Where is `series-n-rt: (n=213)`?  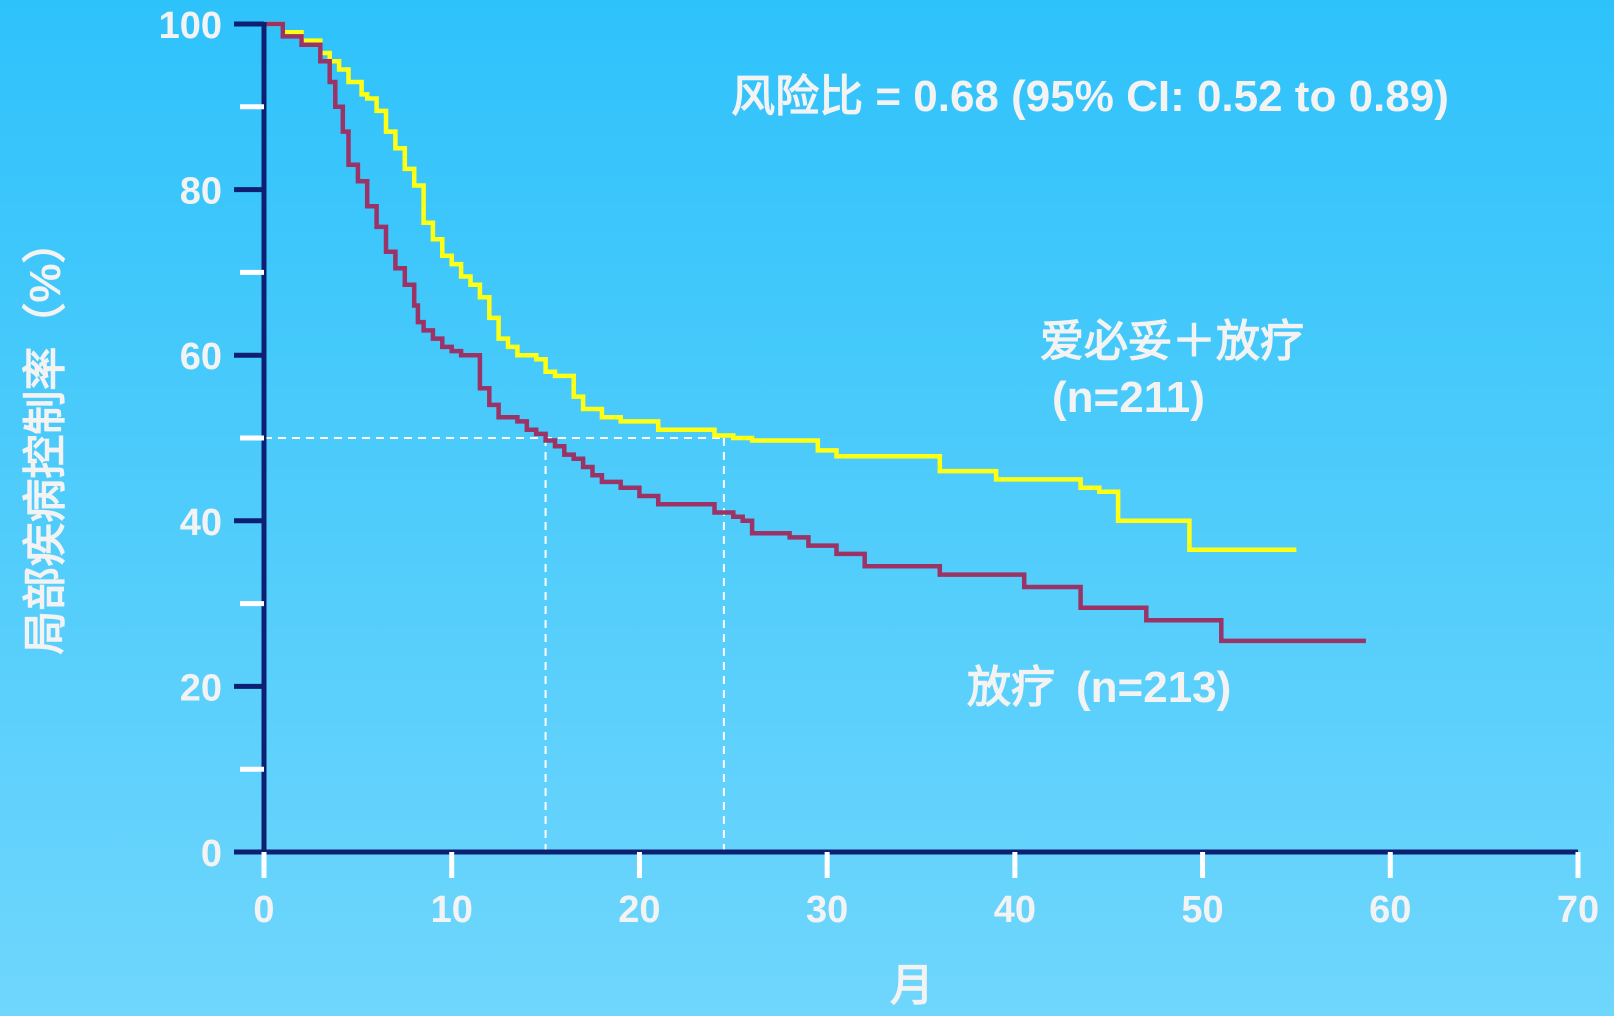 series-n-rt: (n=213) is located at coordinates (1153, 687).